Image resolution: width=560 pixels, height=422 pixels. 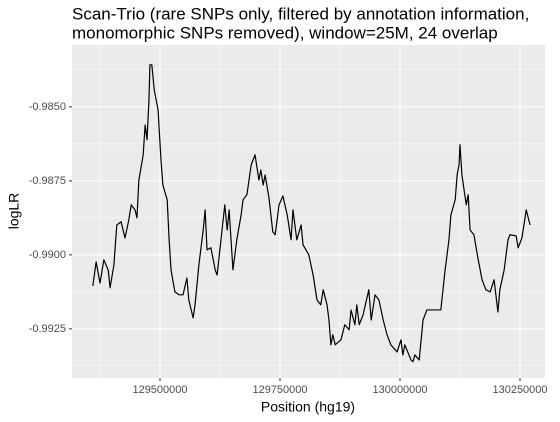 I want to click on x-tick-label: 129750000, so click(x=279, y=390).